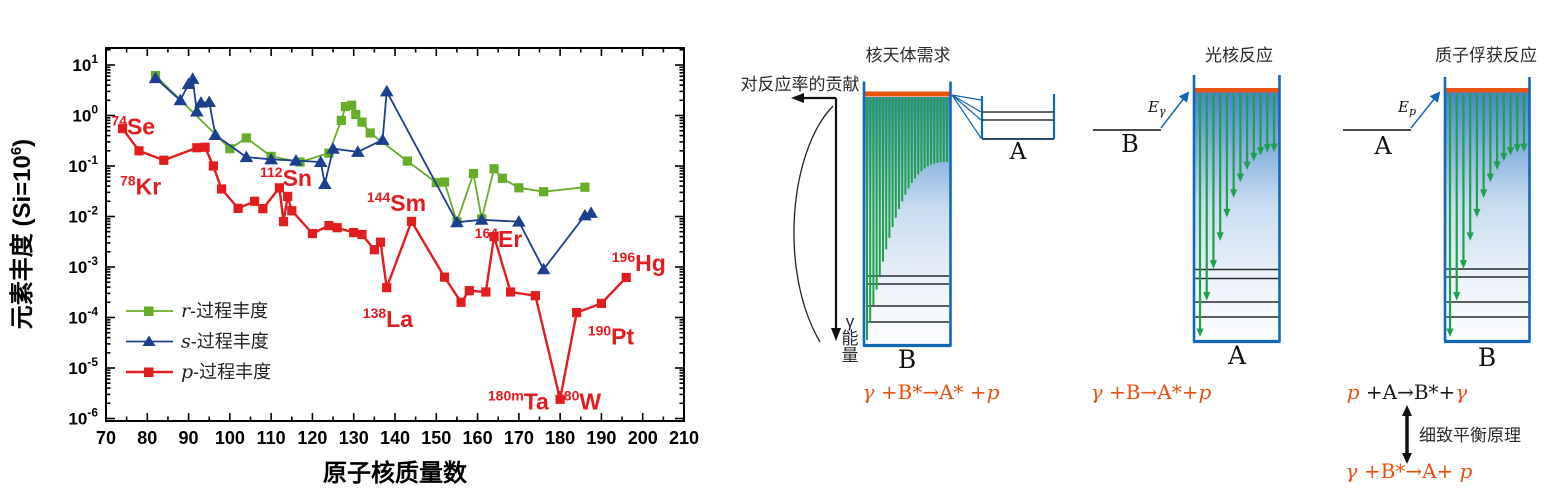 The image size is (1566, 501). What do you see at coordinates (83, 316) in the screenshot?
I see `y-tick-label: 10⁻⁴` at bounding box center [83, 316].